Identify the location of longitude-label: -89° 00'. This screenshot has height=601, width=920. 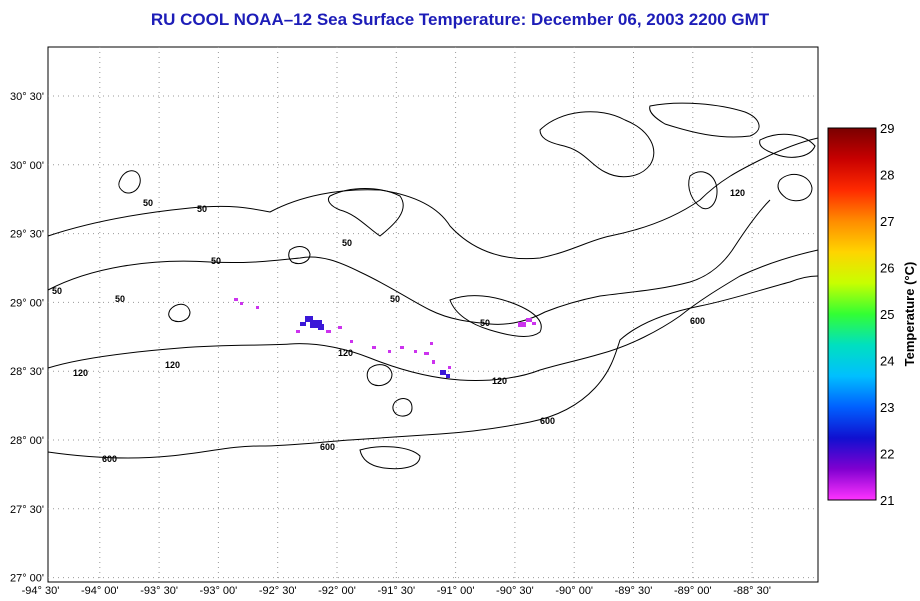
(693, 591).